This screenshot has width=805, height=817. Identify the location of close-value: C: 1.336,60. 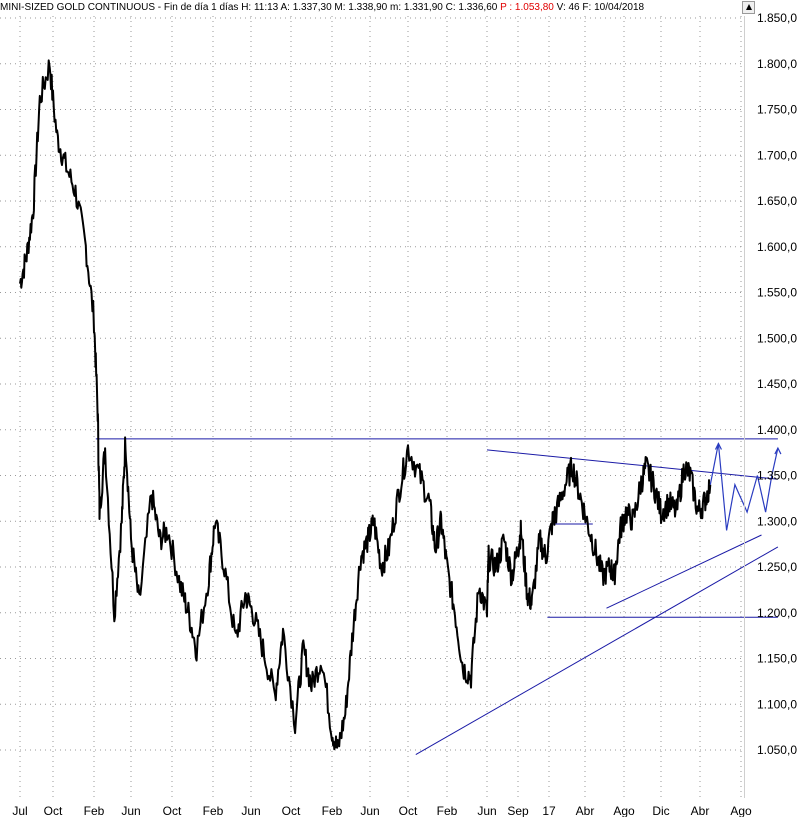
(471, 7).